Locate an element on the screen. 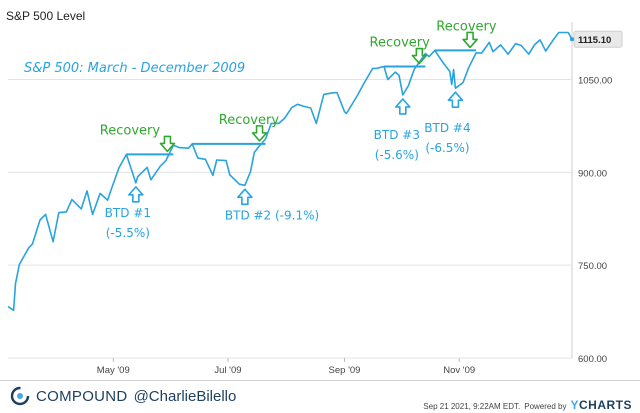  footer-divider is located at coordinates (320, 380).